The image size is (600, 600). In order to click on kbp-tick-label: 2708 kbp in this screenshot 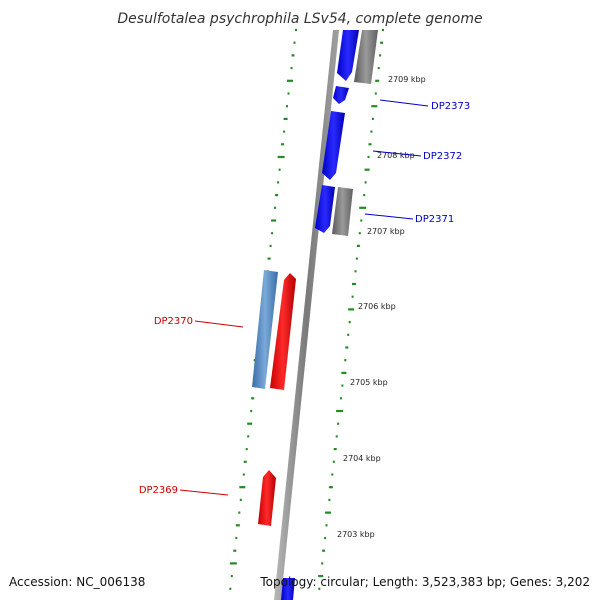, I will do `click(396, 155)`.